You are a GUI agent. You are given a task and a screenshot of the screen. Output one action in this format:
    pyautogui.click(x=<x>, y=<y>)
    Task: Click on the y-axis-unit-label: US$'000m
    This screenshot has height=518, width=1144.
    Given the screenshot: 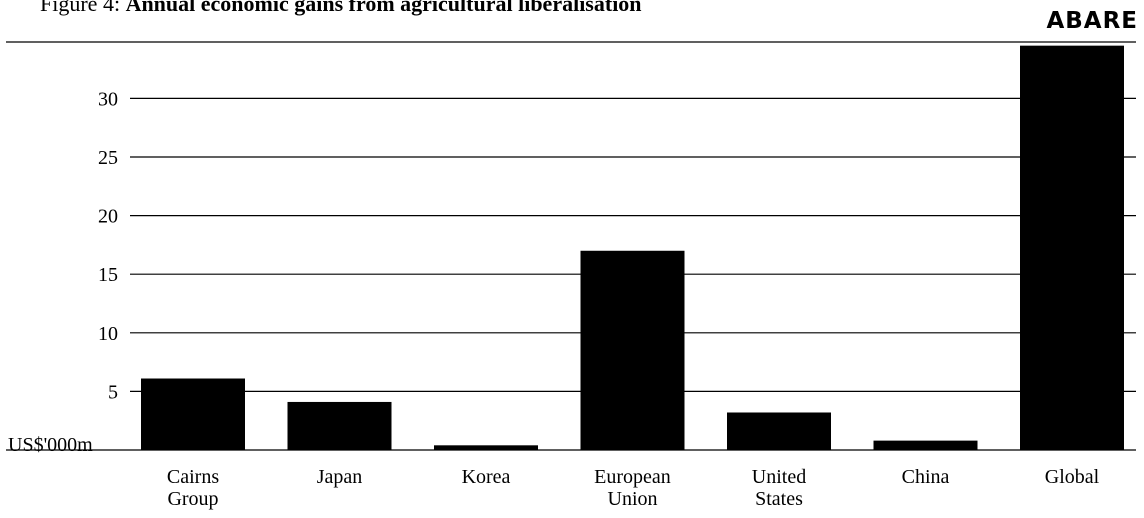 What is the action you would take?
    pyautogui.click(x=50, y=445)
    